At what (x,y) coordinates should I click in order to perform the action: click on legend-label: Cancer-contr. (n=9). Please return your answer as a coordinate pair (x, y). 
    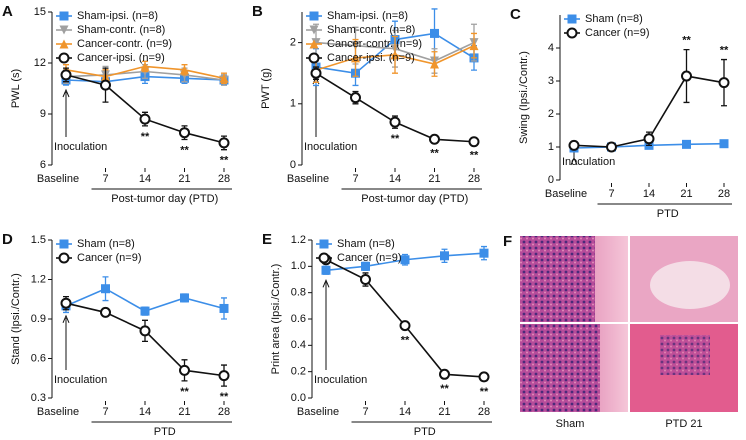
    Looking at the image, I should click on (124, 44).